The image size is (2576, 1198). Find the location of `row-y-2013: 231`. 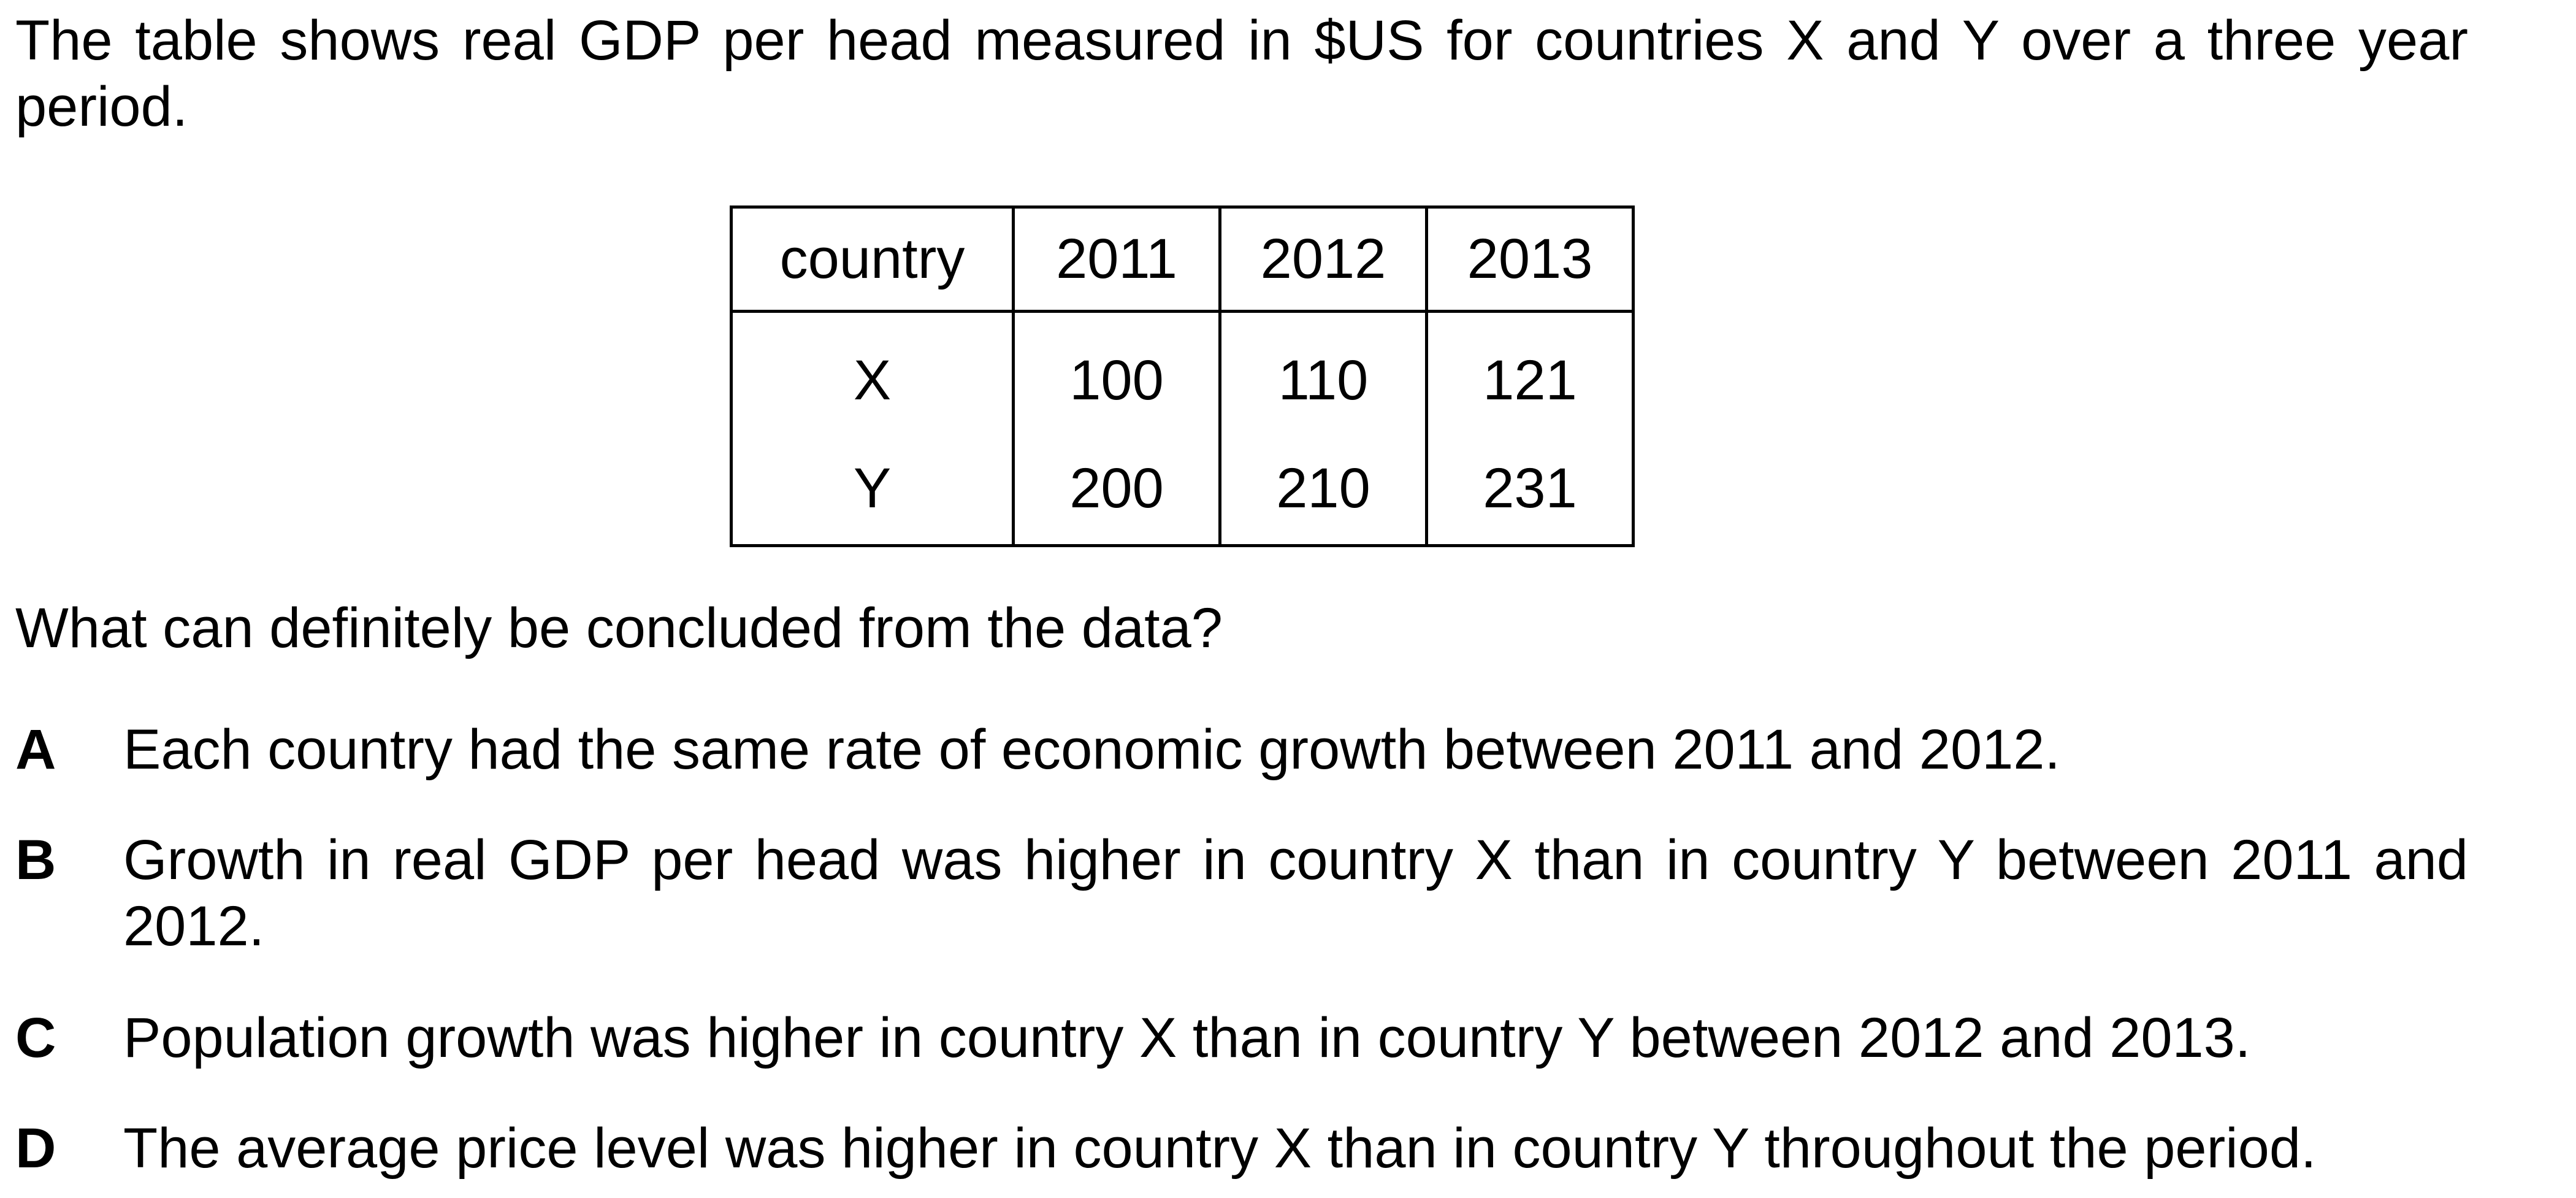

row-y-2013: 231 is located at coordinates (1530, 494).